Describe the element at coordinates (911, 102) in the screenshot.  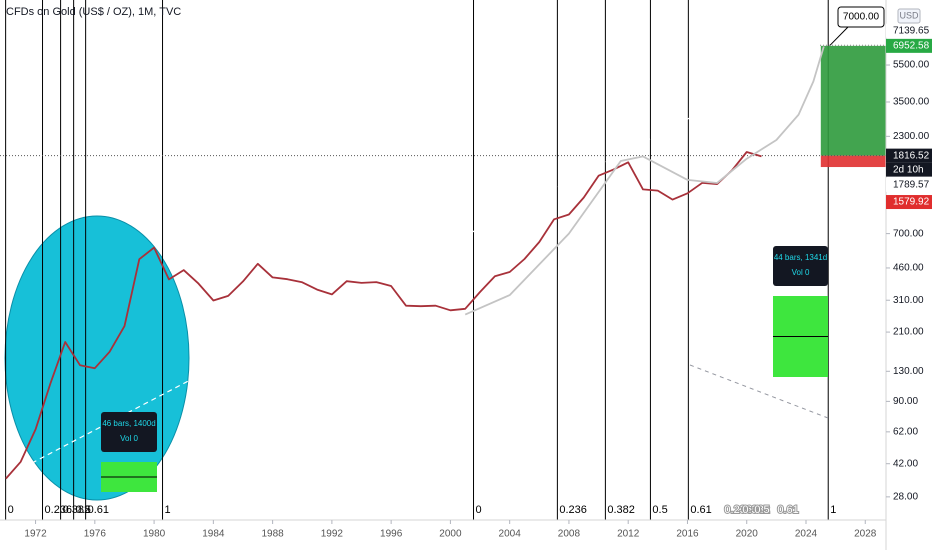
I see `y-tick-label: 3500.00` at that location.